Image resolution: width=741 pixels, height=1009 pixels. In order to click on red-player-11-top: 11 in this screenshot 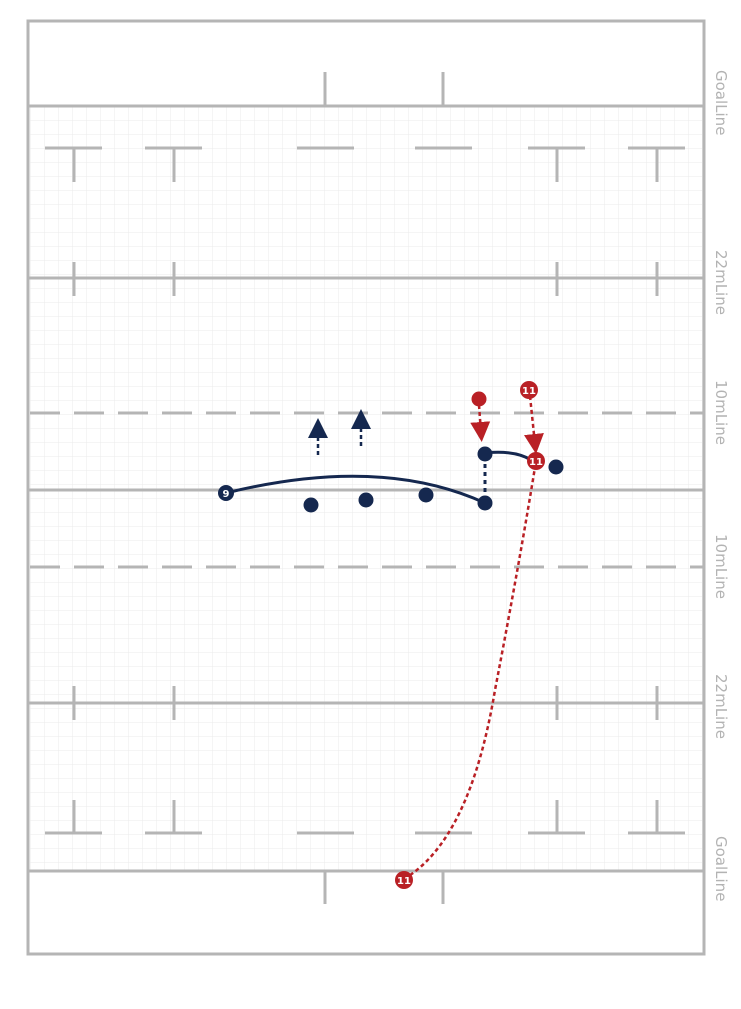, I will do `click(529, 390)`.